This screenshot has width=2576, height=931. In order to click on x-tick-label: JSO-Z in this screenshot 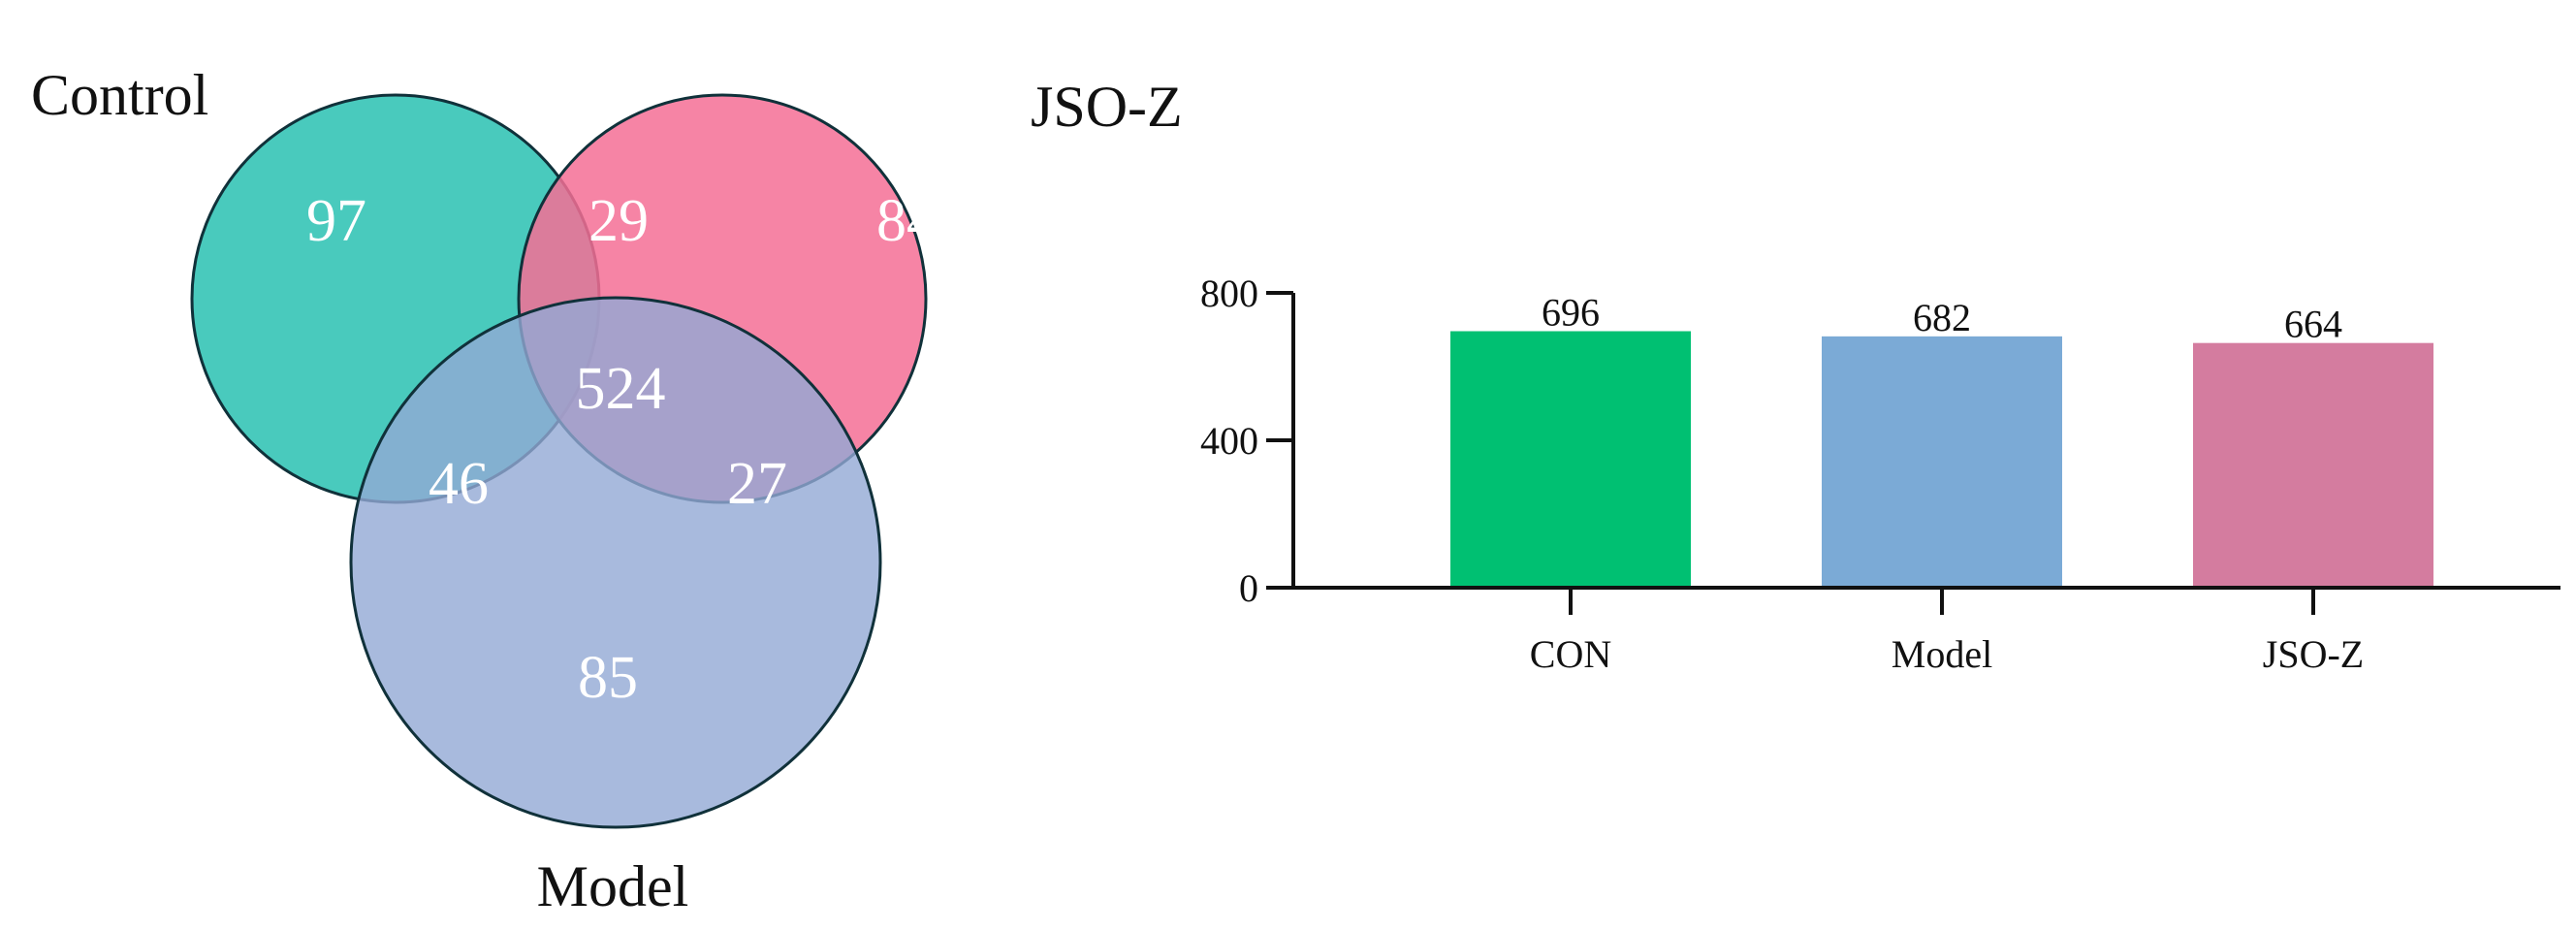, I will do `click(2313, 654)`.